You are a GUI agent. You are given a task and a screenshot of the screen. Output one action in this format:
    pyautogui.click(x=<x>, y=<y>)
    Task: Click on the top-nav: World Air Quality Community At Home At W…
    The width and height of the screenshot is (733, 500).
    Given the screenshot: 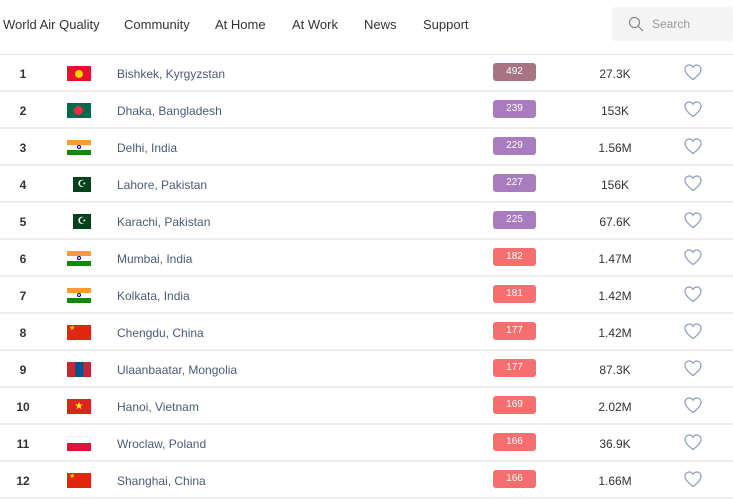 What is the action you would take?
    pyautogui.click(x=366, y=27)
    